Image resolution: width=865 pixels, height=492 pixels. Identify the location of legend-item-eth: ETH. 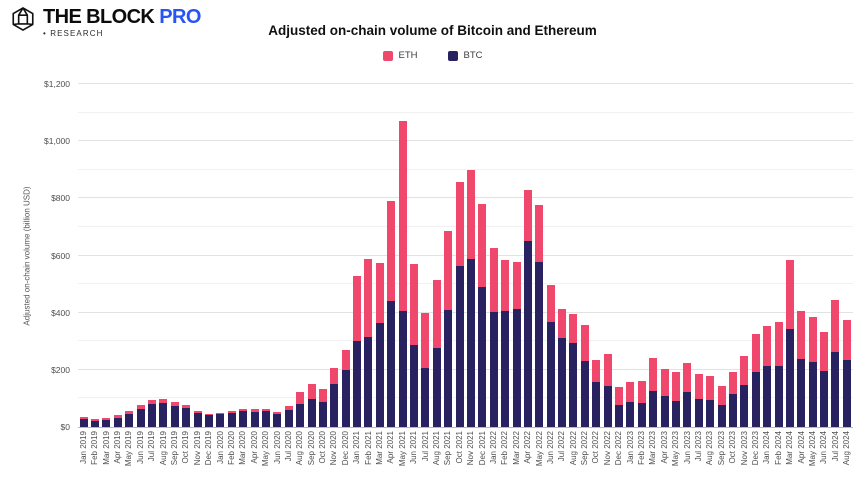
(400, 55).